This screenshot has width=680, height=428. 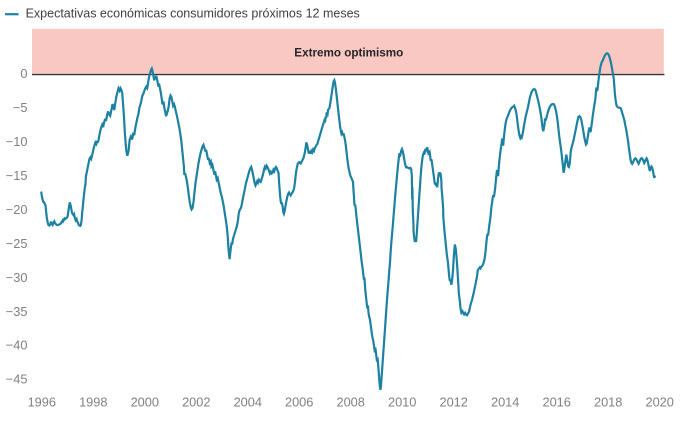 What do you see at coordinates (17, 345) in the screenshot?
I see `svg-text: −40` at bounding box center [17, 345].